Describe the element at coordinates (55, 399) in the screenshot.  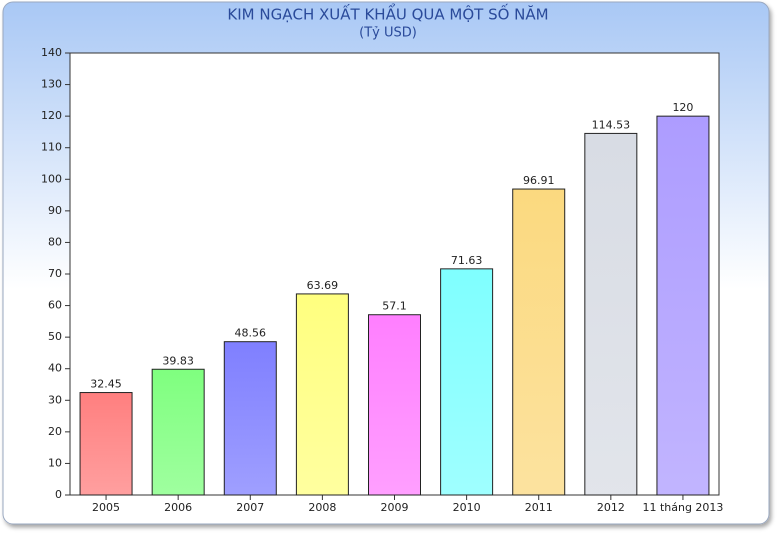
I see `y-tick-label: 30` at that location.